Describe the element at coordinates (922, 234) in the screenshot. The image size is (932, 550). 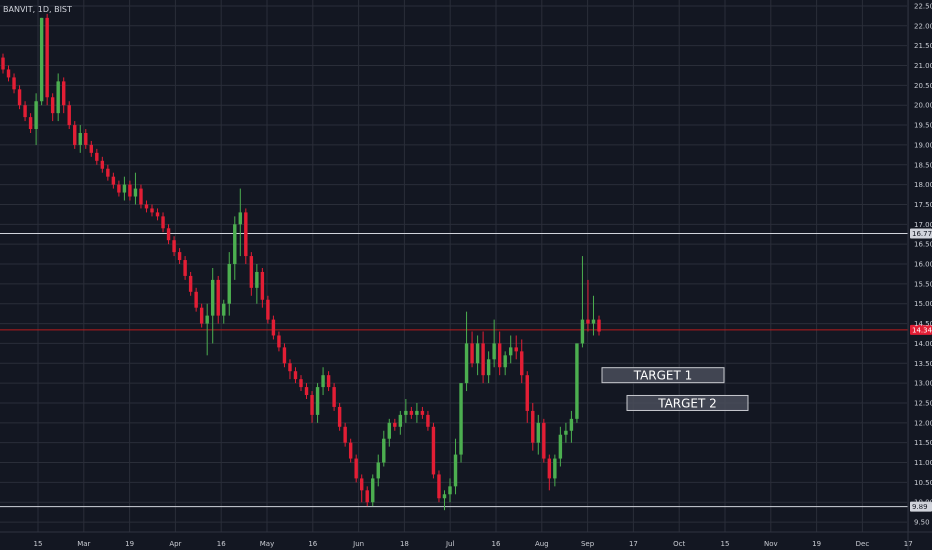
I see `horizontal-line-price-label: 16.77` at that location.